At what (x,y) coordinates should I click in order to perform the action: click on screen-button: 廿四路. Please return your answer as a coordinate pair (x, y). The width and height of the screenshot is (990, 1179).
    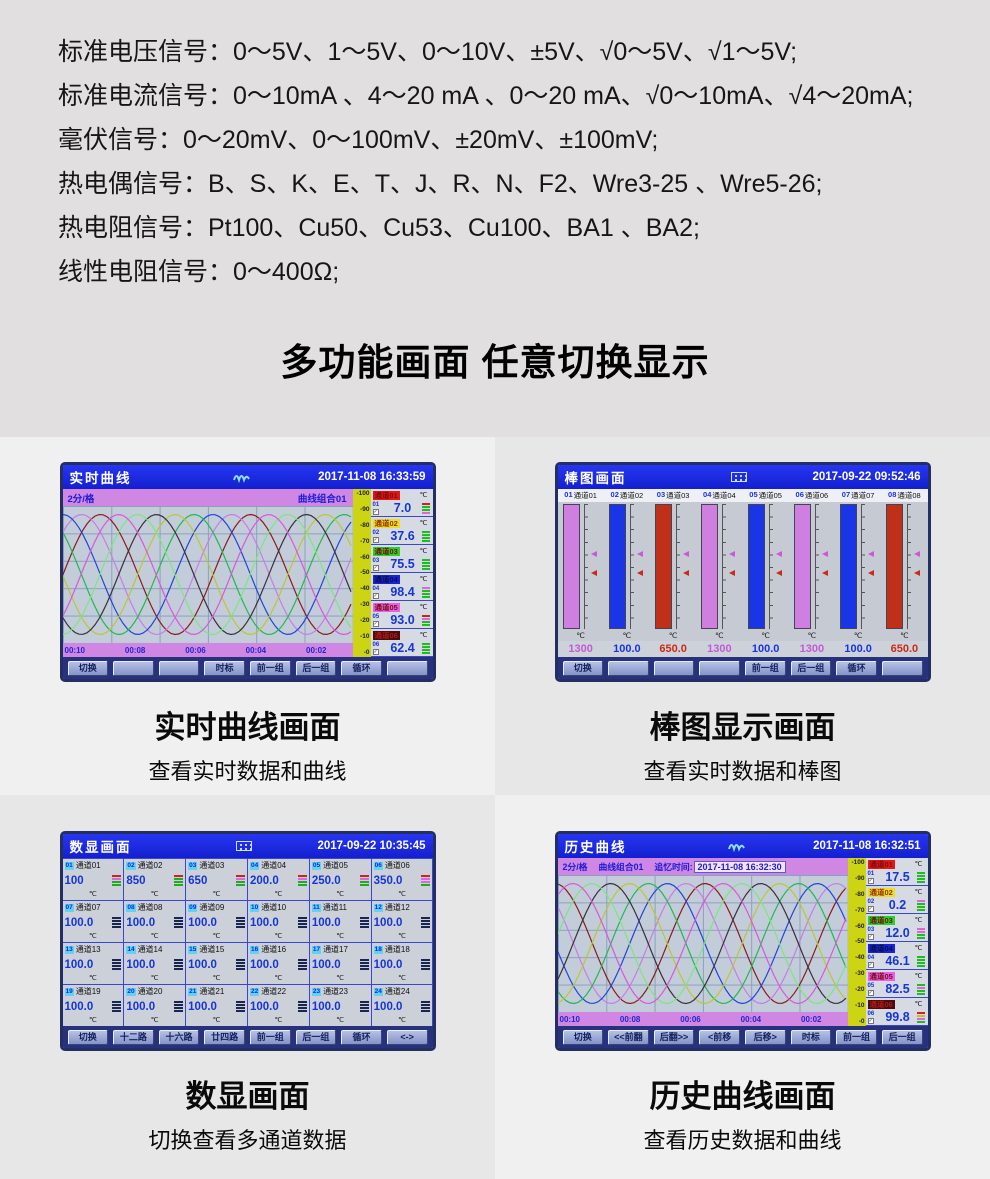
    Looking at the image, I should click on (224, 1037).